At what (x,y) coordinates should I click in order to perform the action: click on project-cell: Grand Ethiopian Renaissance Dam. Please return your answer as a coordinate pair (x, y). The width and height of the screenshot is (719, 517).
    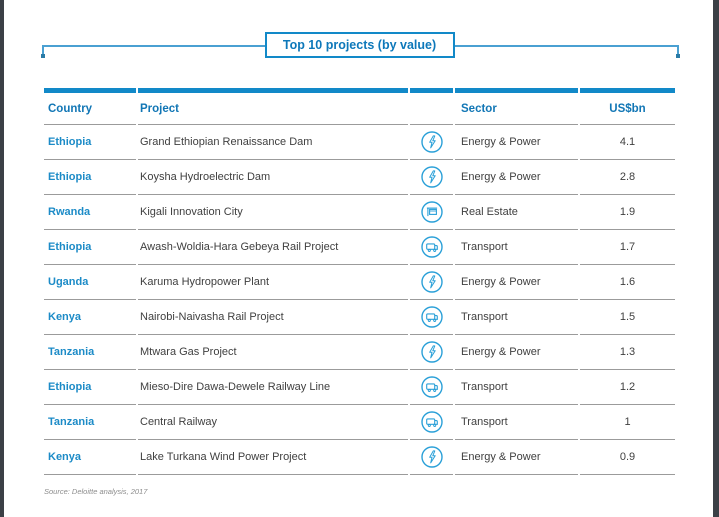
    Looking at the image, I should click on (273, 142).